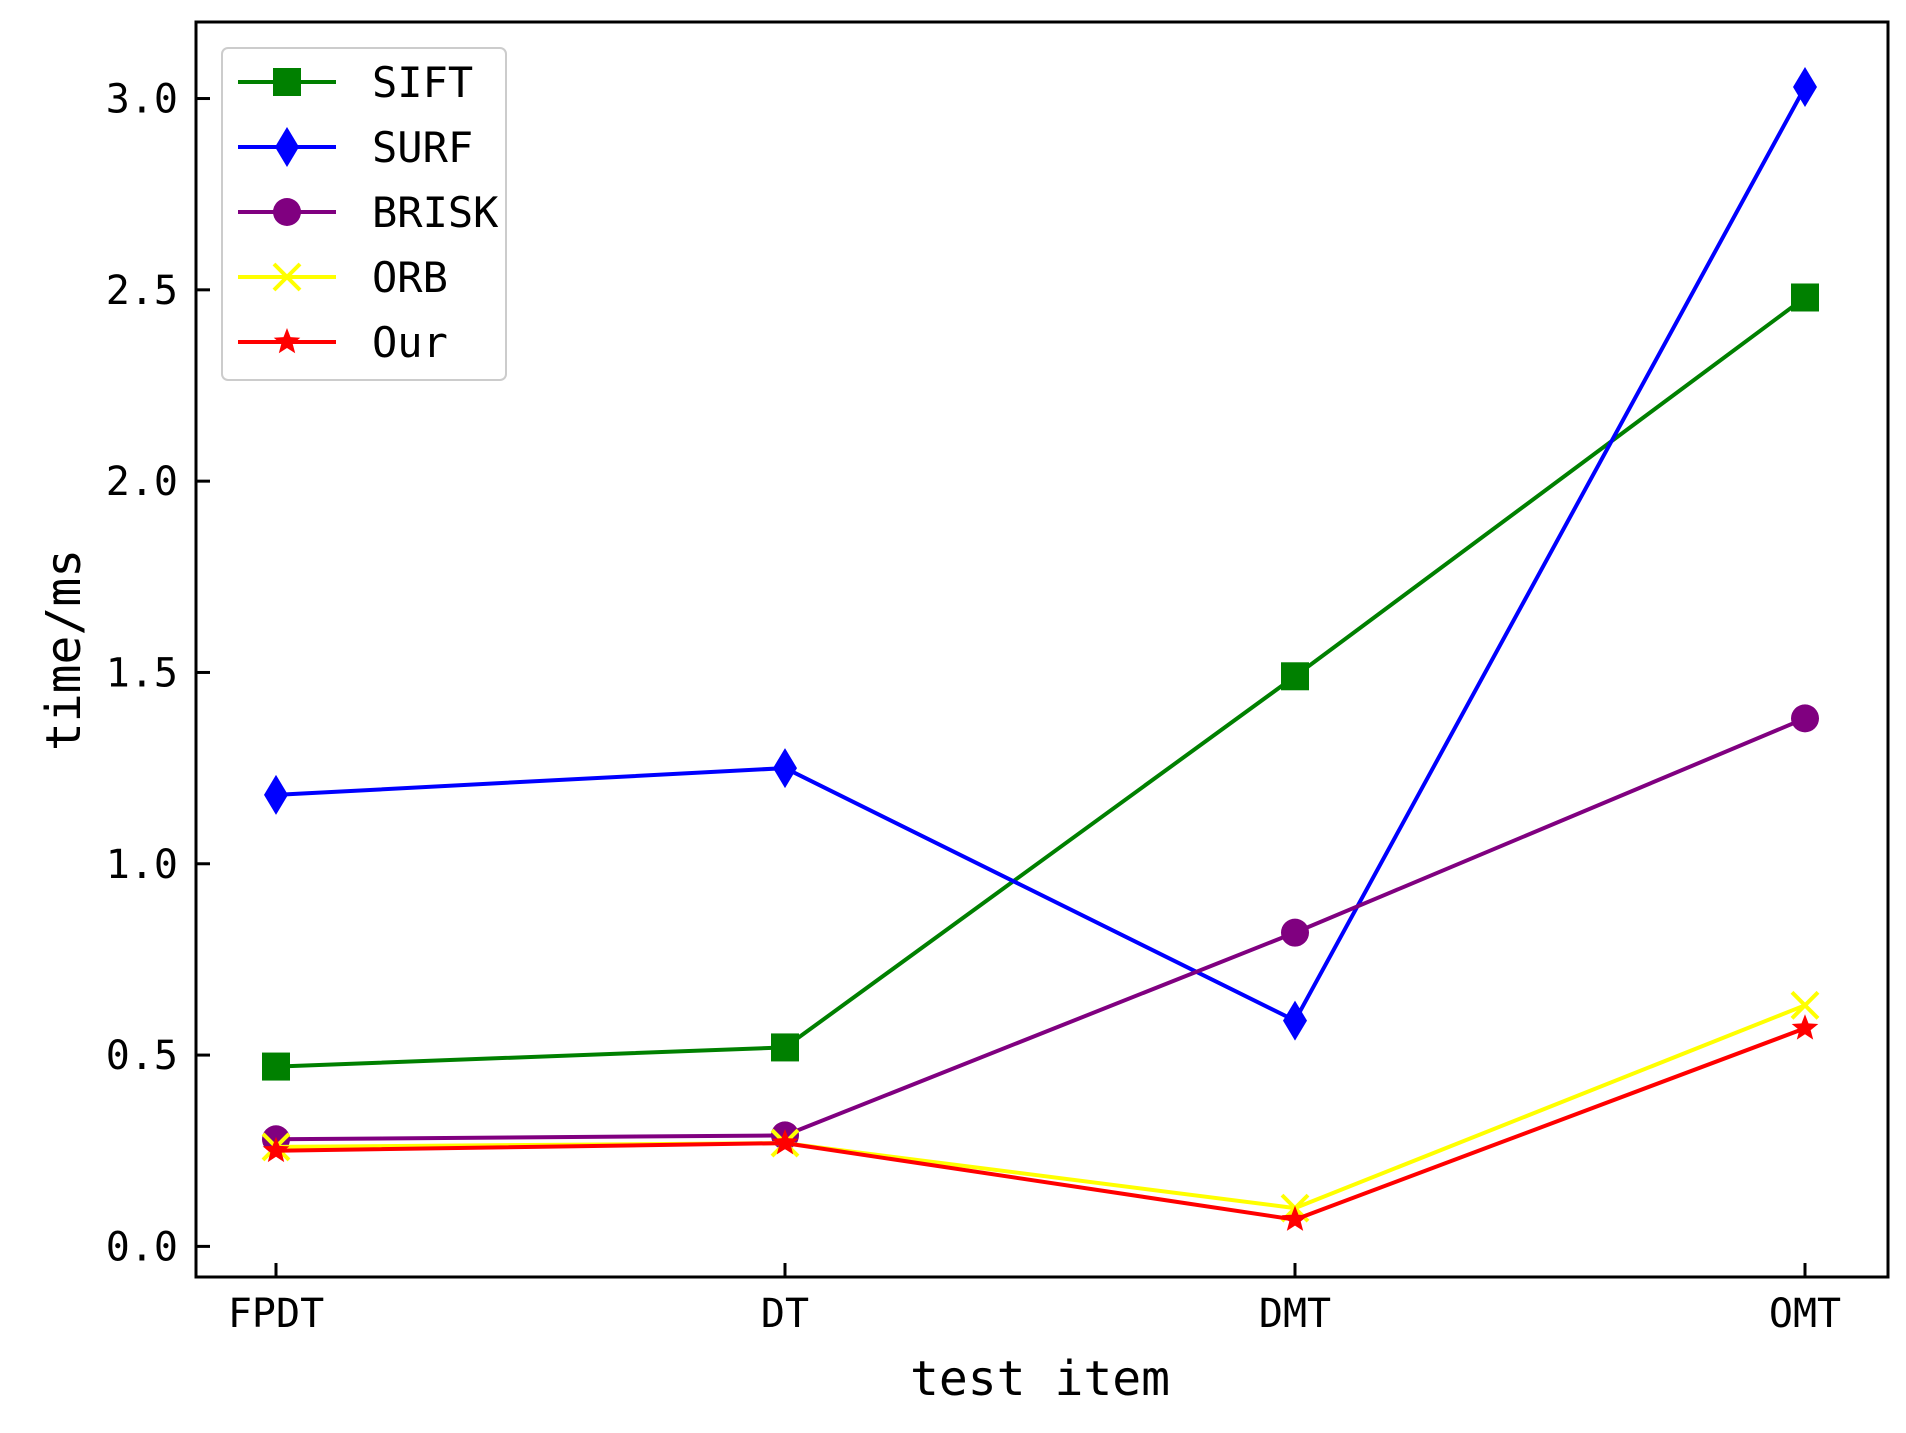 The height and width of the screenshot is (1433, 1906). I want to click on y-tick-label: 1.0, so click(142, 865).